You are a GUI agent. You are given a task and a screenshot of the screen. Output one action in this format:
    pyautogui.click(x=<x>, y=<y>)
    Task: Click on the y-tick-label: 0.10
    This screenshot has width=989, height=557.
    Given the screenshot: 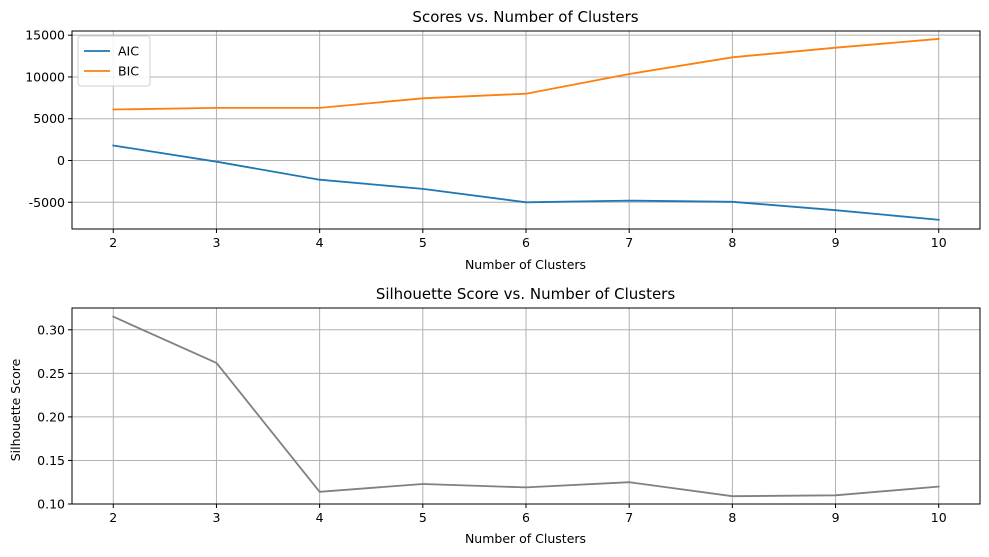 What is the action you would take?
    pyautogui.click(x=51, y=504)
    